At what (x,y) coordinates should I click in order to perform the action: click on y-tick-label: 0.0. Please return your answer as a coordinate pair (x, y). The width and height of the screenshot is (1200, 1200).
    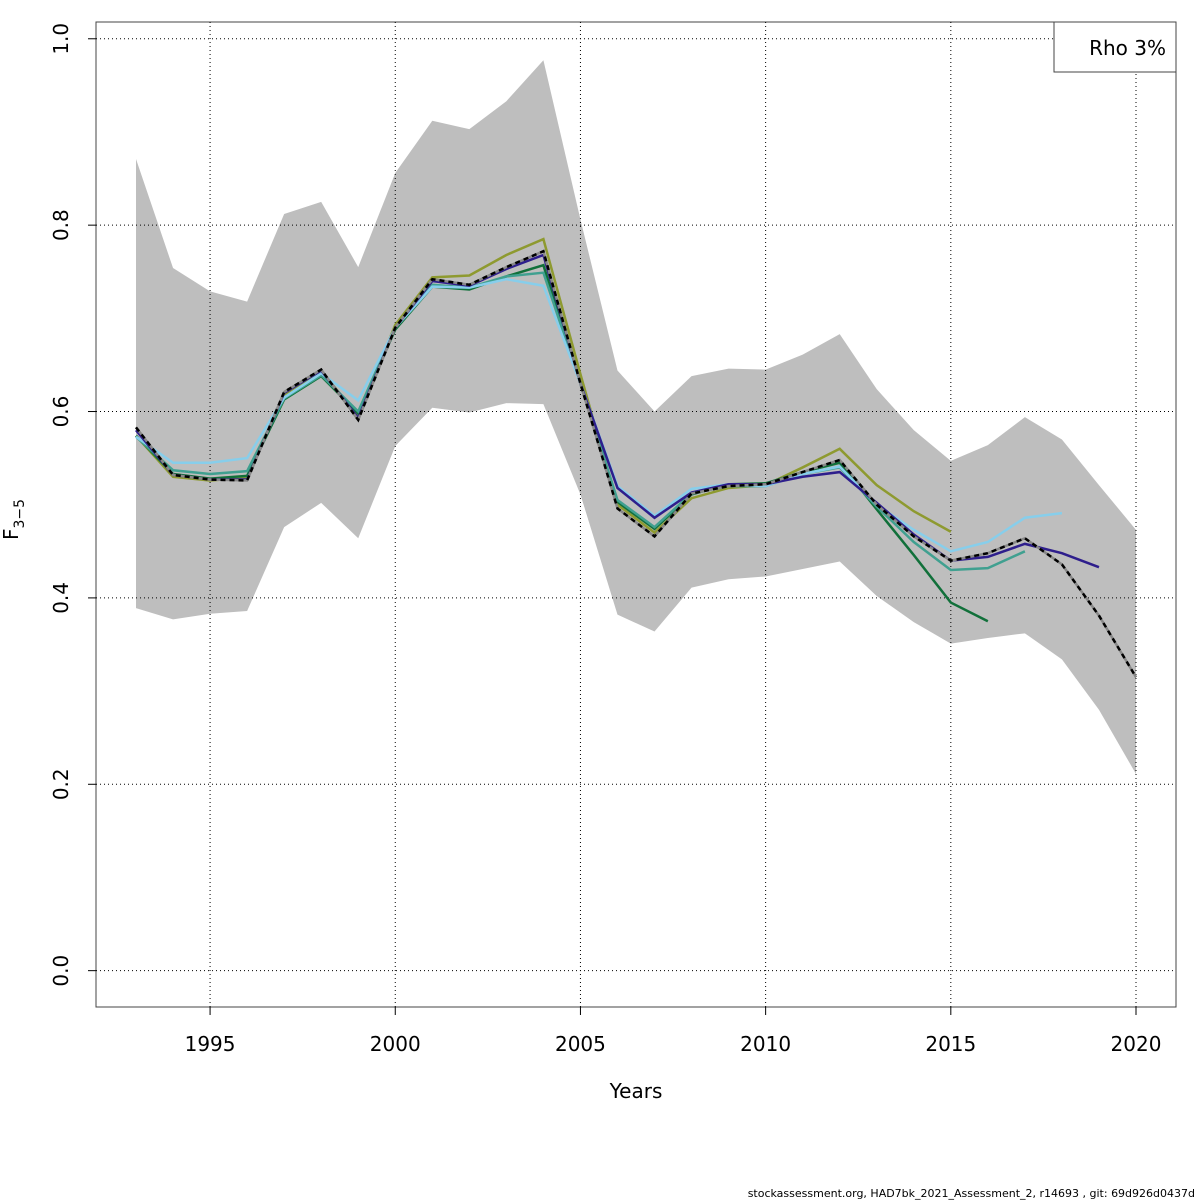
    Looking at the image, I should click on (61, 971).